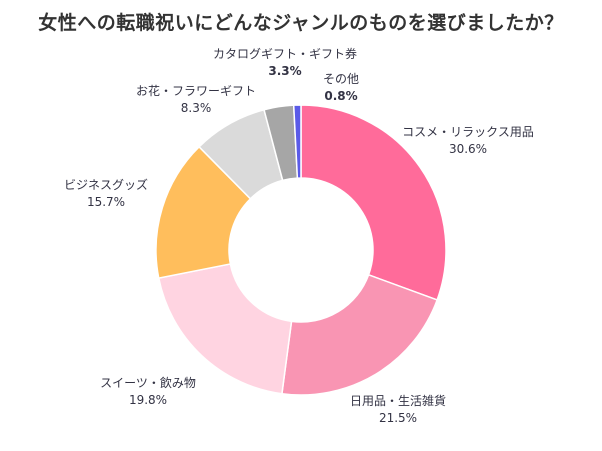  What do you see at coordinates (373, 202) in the screenshot?
I see `donut-slice` at bounding box center [373, 202].